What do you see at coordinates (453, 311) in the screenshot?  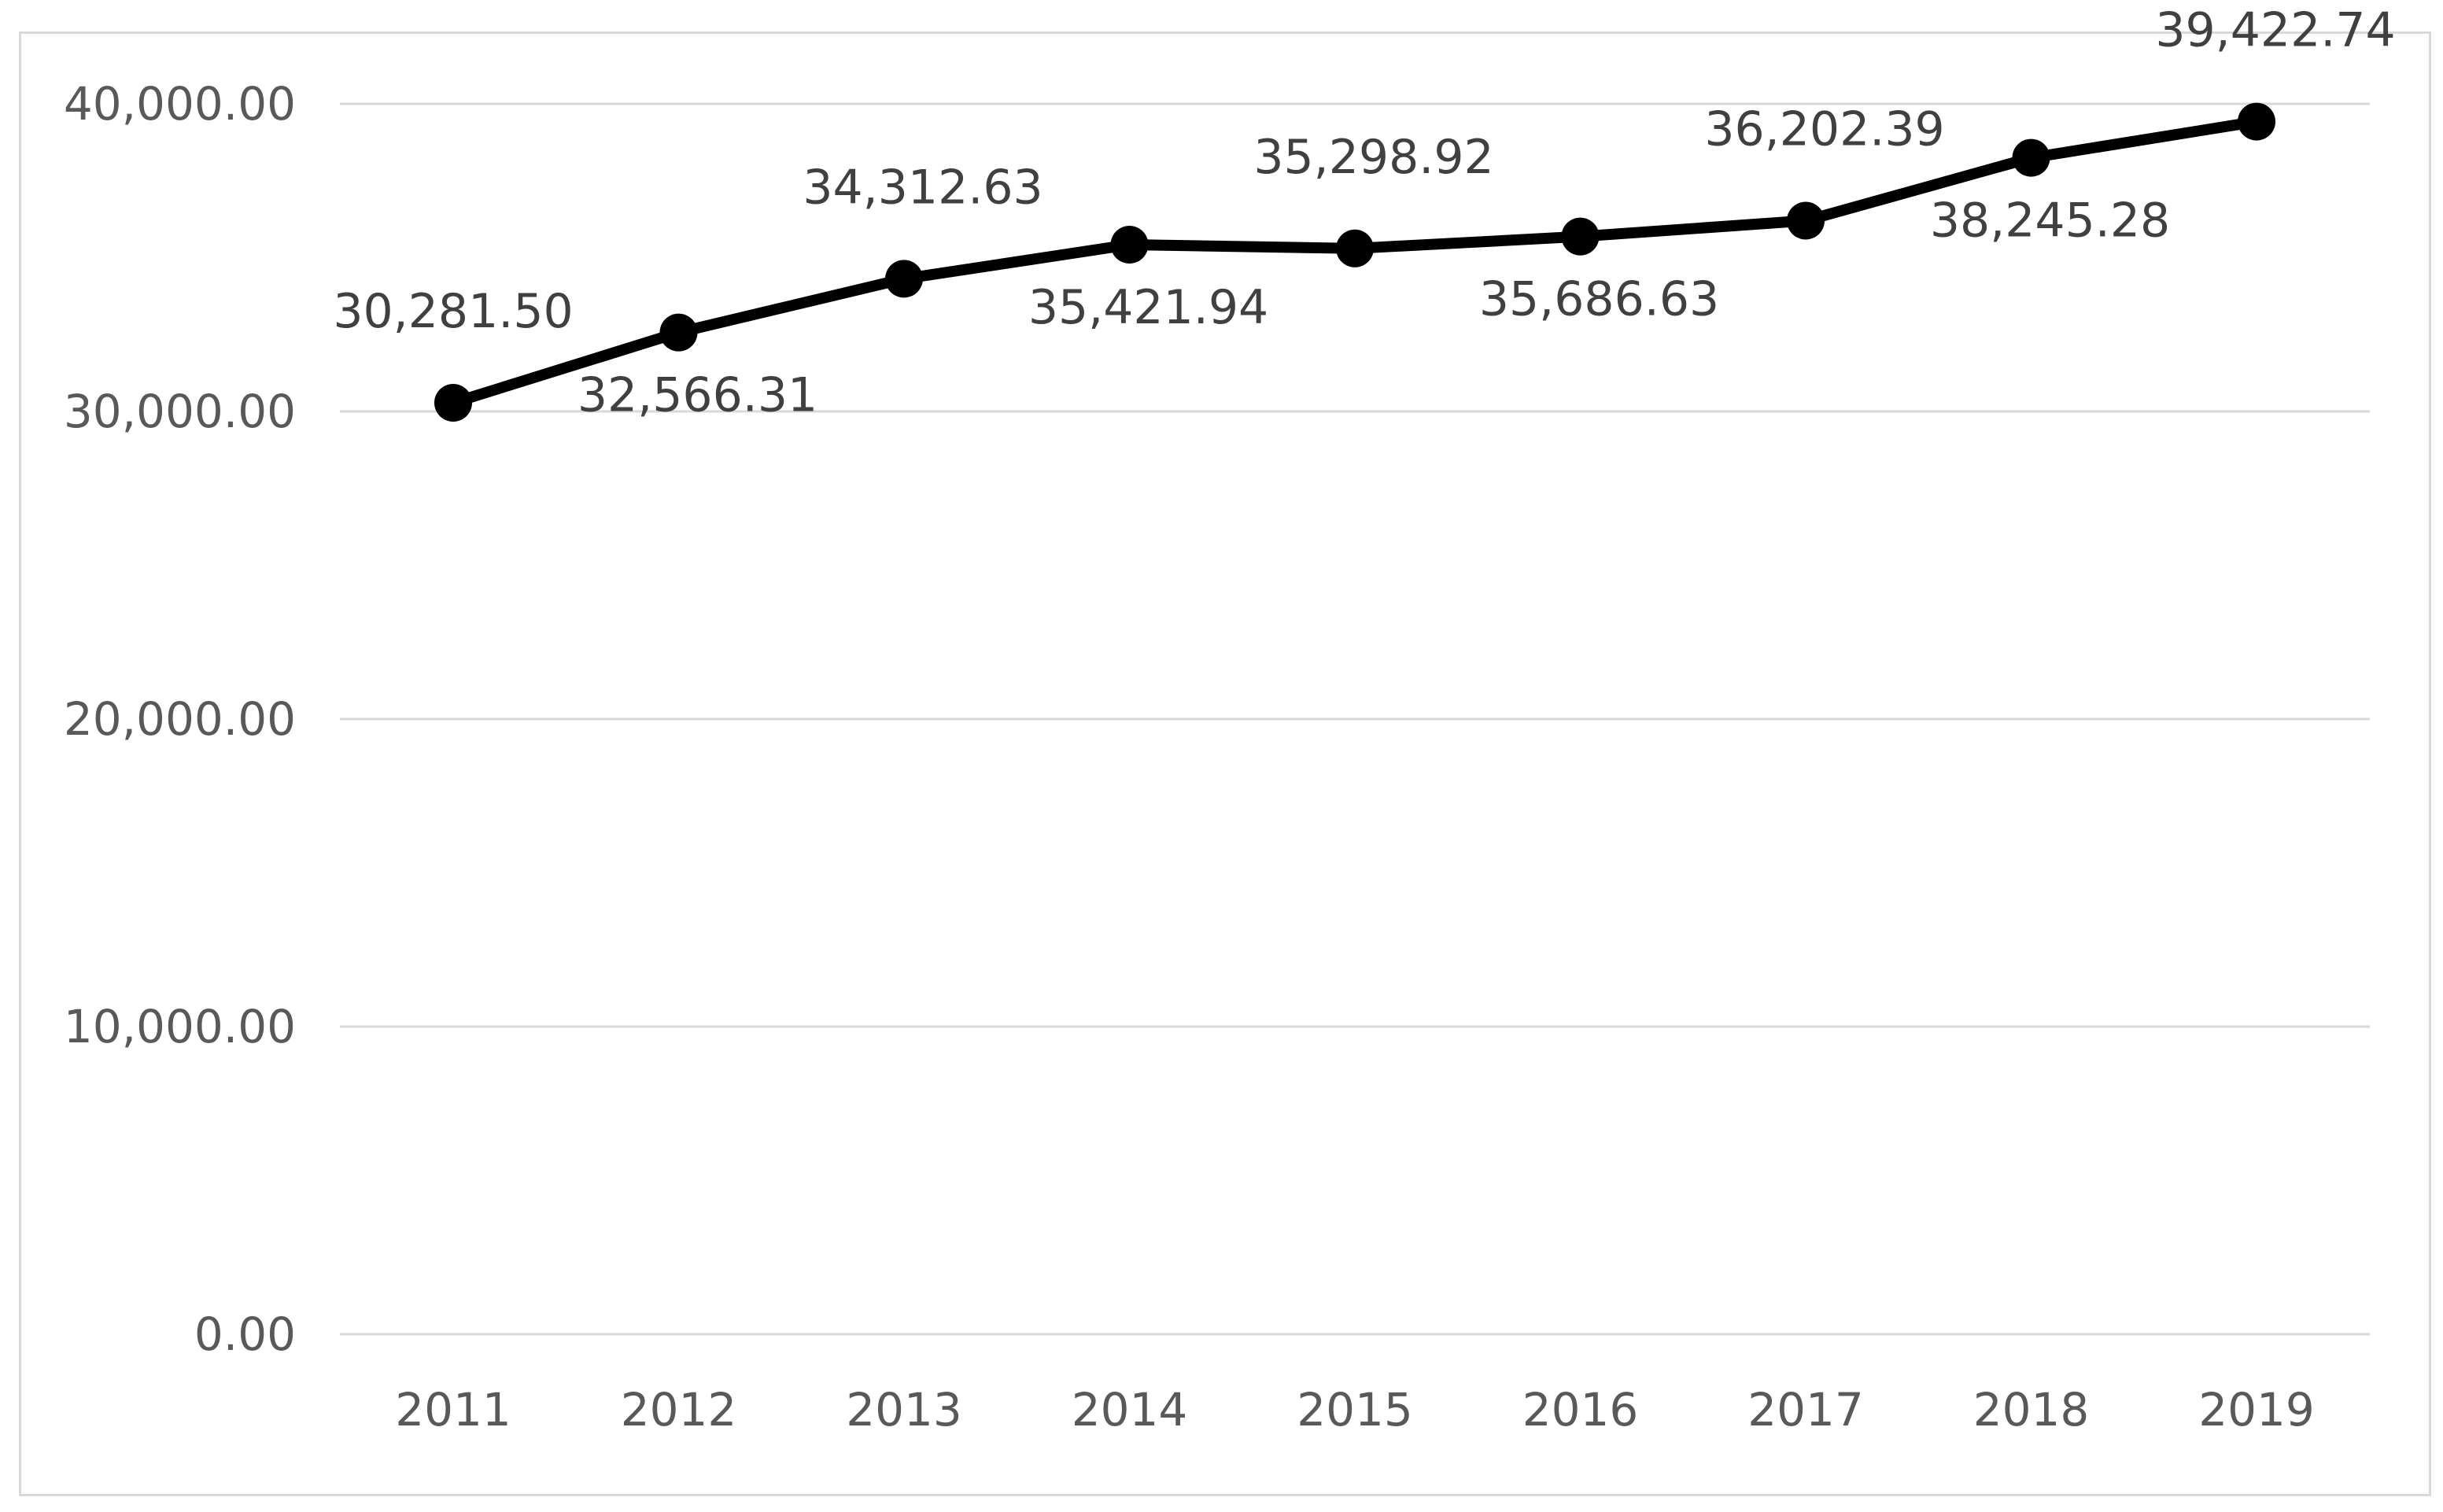 I see `data-label: 30,281.50` at bounding box center [453, 311].